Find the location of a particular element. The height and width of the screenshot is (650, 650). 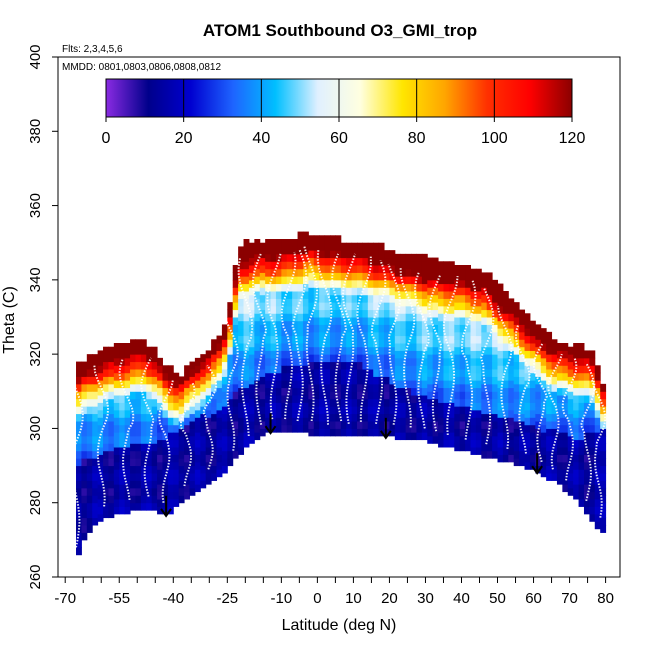

profile-trace is located at coordinates (407, 347).